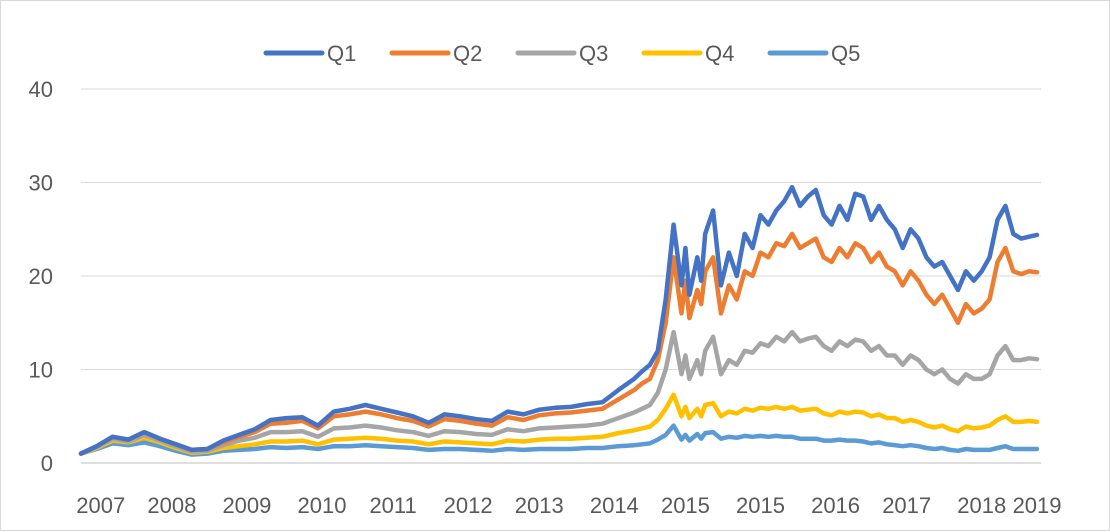  I want to click on x-tick-label: 2017, so click(906, 505).